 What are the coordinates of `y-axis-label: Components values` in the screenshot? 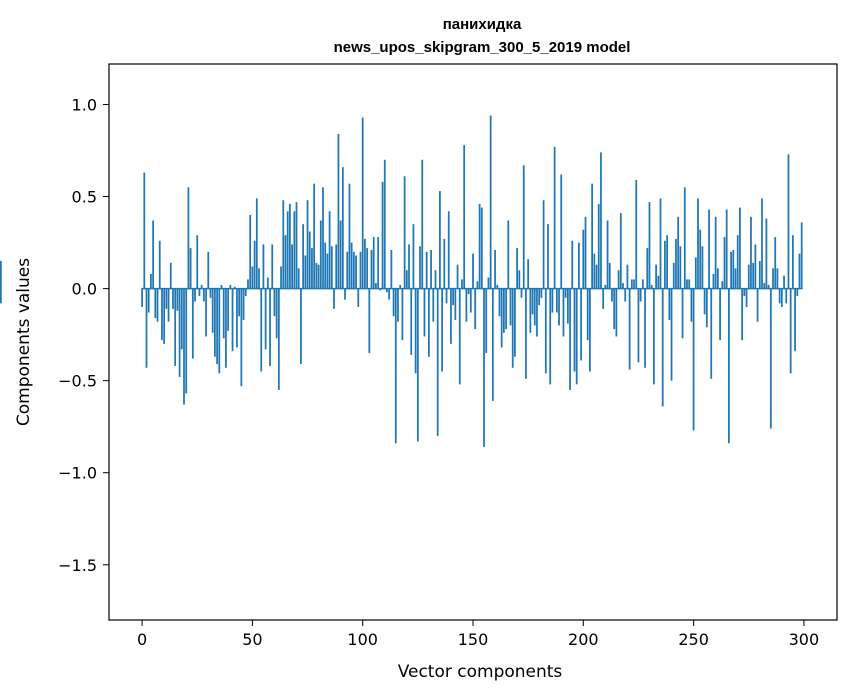 It's located at (24, 342).